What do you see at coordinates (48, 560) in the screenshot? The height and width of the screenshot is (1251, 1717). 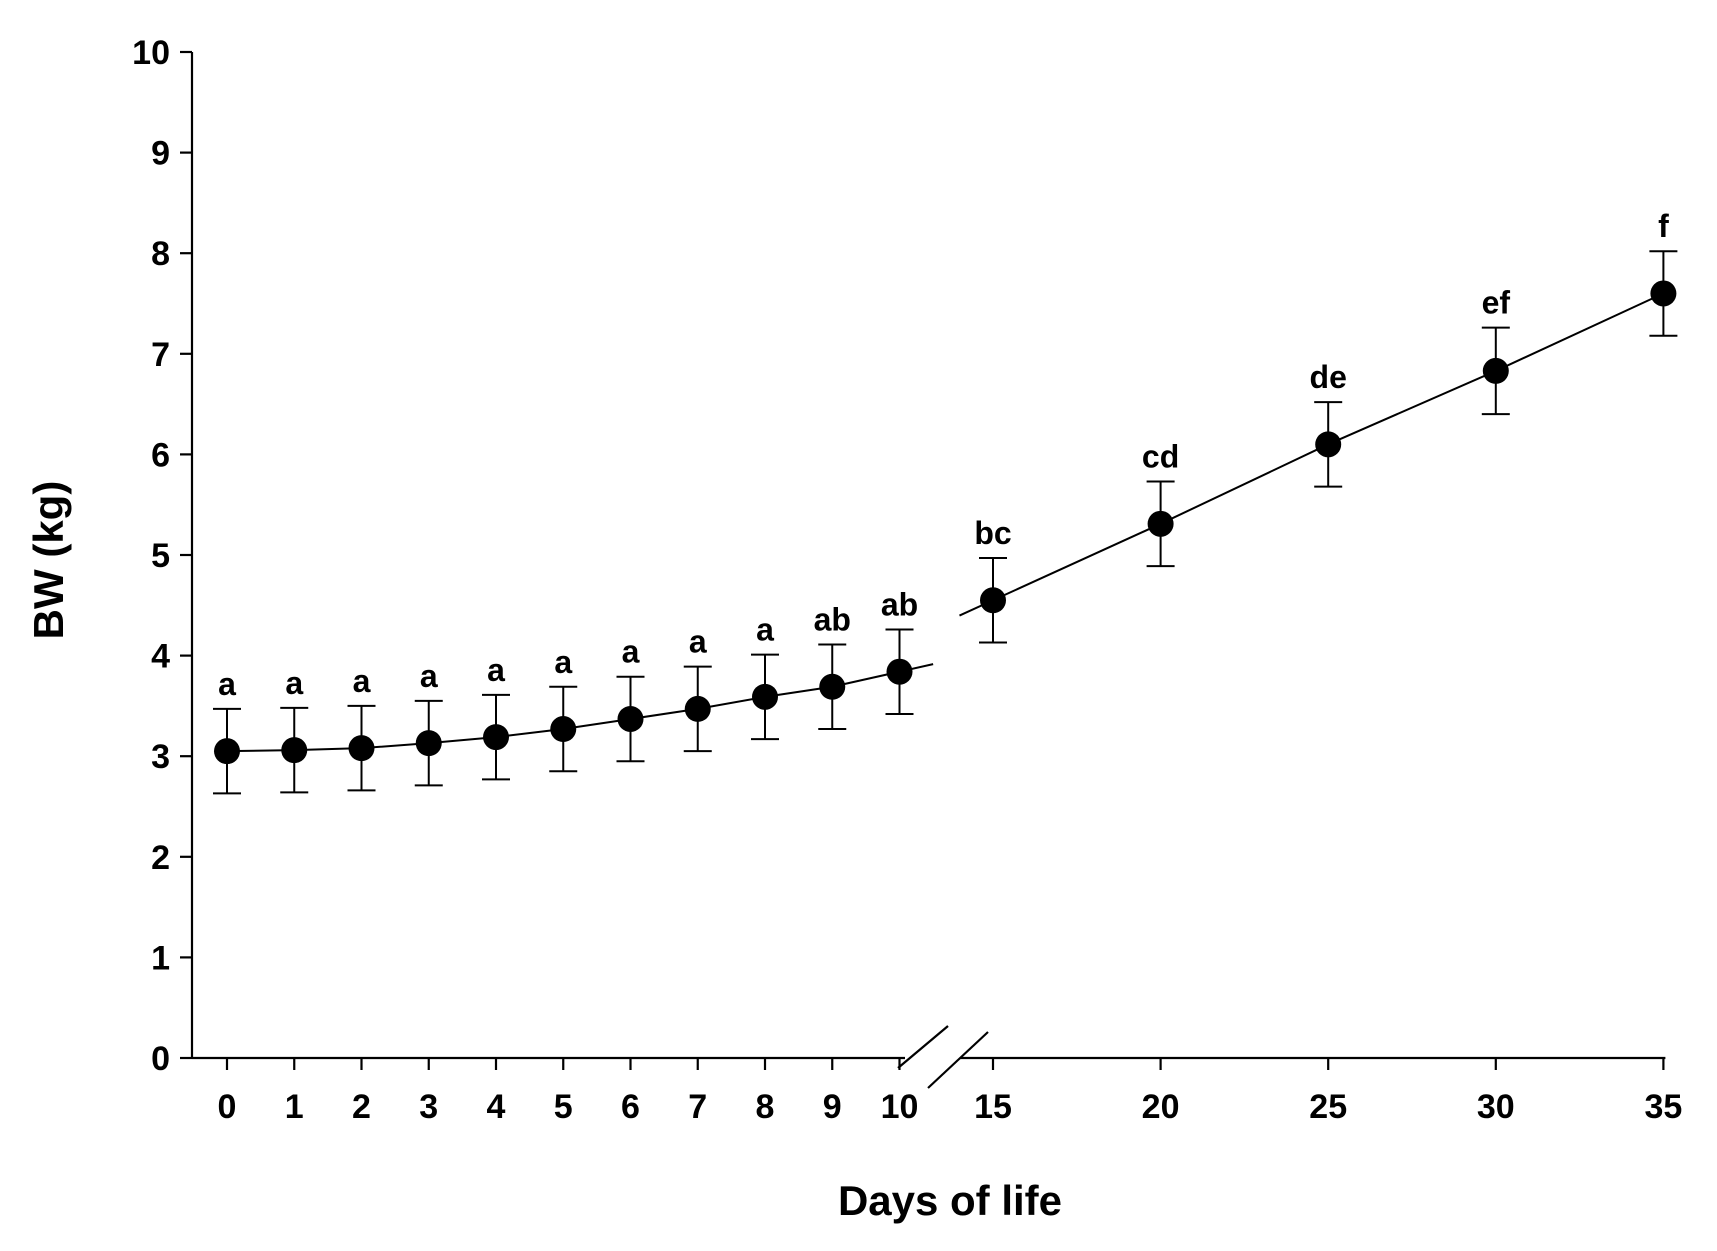 I see `y-axis-title: BW (kg)` at bounding box center [48, 560].